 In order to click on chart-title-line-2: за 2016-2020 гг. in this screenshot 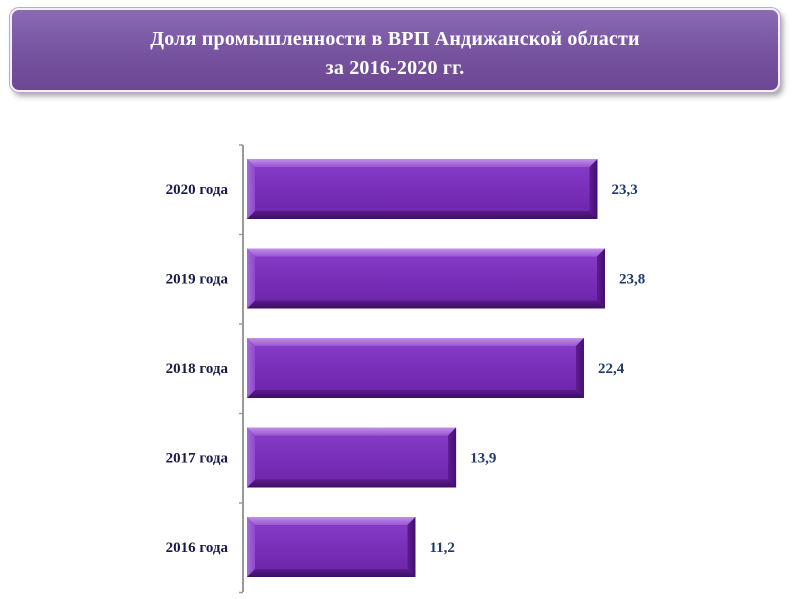, I will do `click(395, 68)`.